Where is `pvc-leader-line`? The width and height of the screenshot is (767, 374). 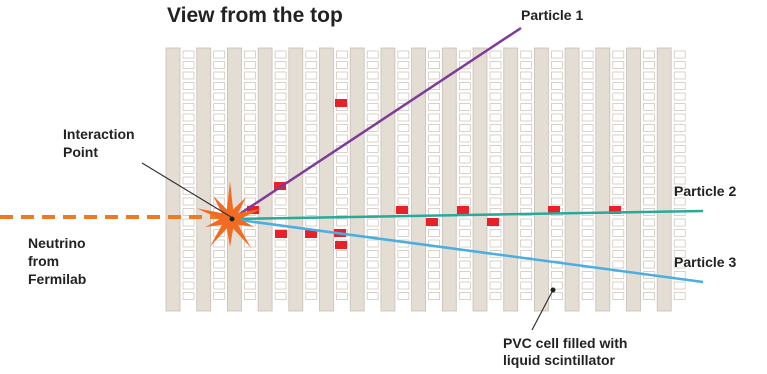 pvc-leader-line is located at coordinates (542, 310).